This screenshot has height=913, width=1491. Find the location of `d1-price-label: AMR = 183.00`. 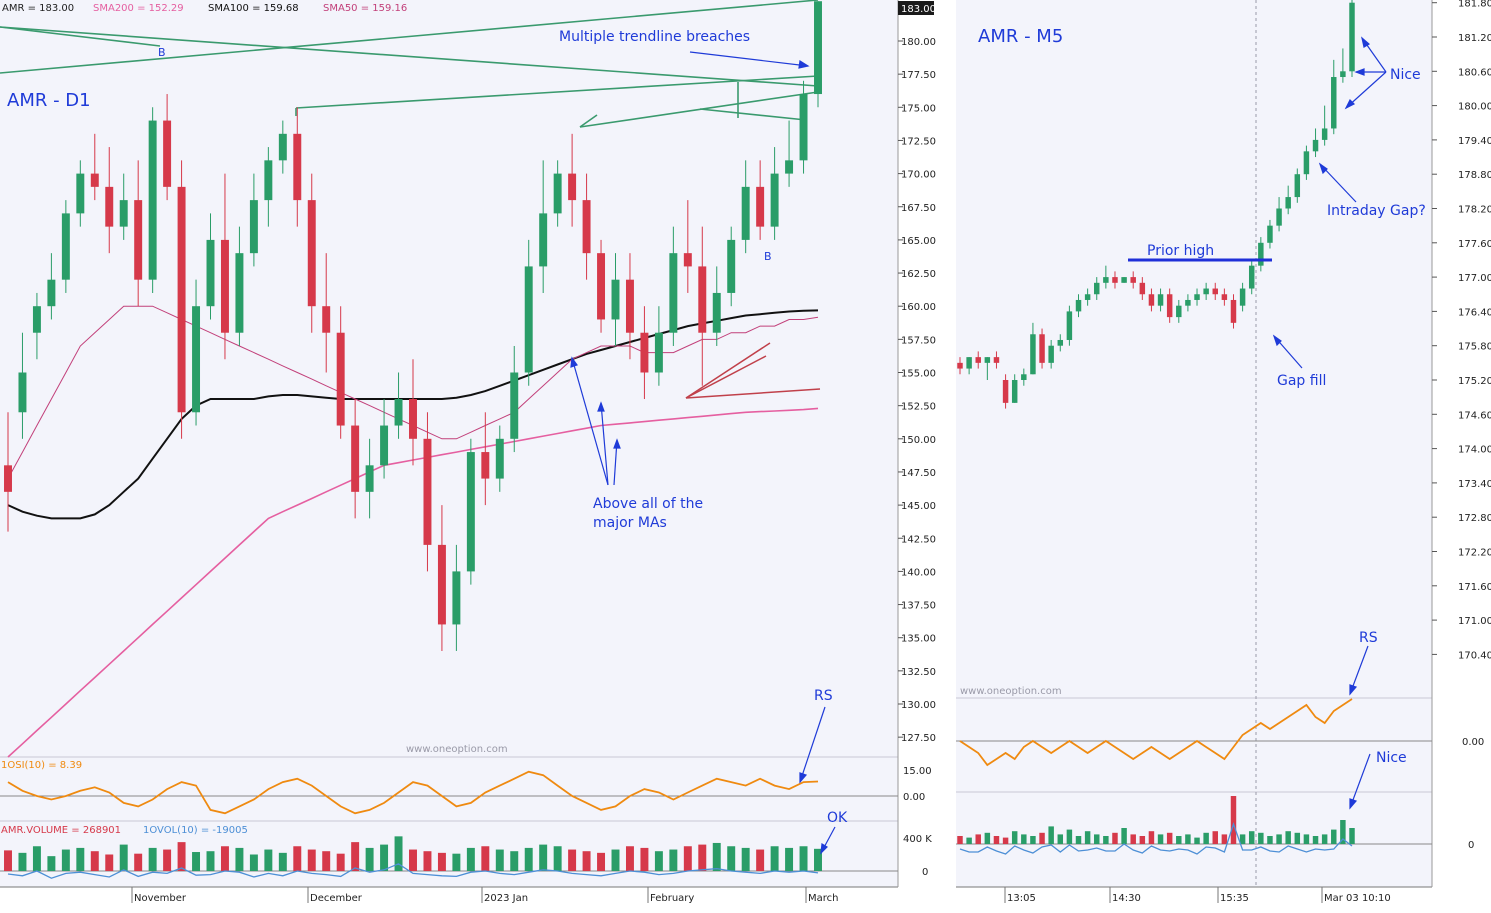

d1-price-label: AMR = 183.00 is located at coordinates (38, 8).